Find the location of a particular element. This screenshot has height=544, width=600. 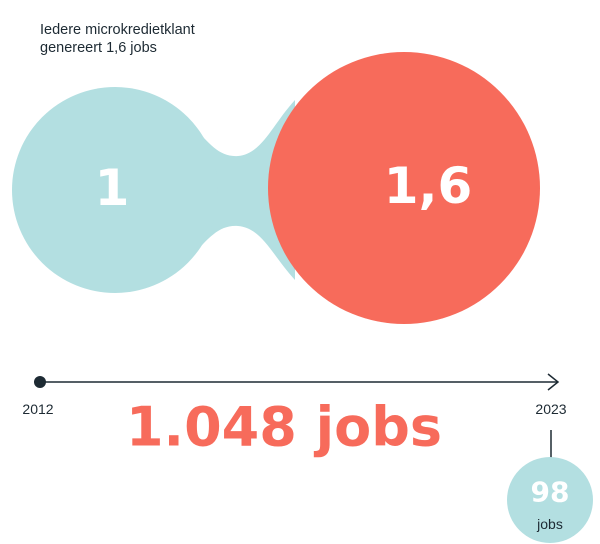

callout-bubble is located at coordinates (550, 500).